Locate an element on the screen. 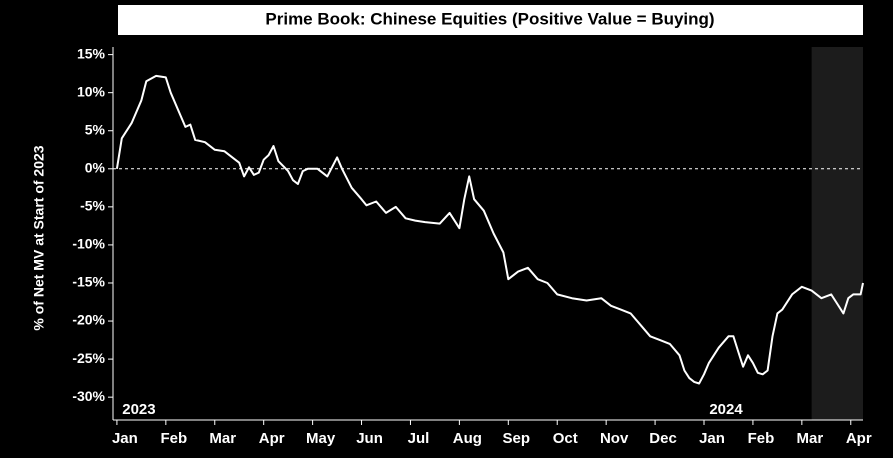 Image resolution: width=893 pixels, height=458 pixels. y-tick-label: -5% is located at coordinates (92, 206).